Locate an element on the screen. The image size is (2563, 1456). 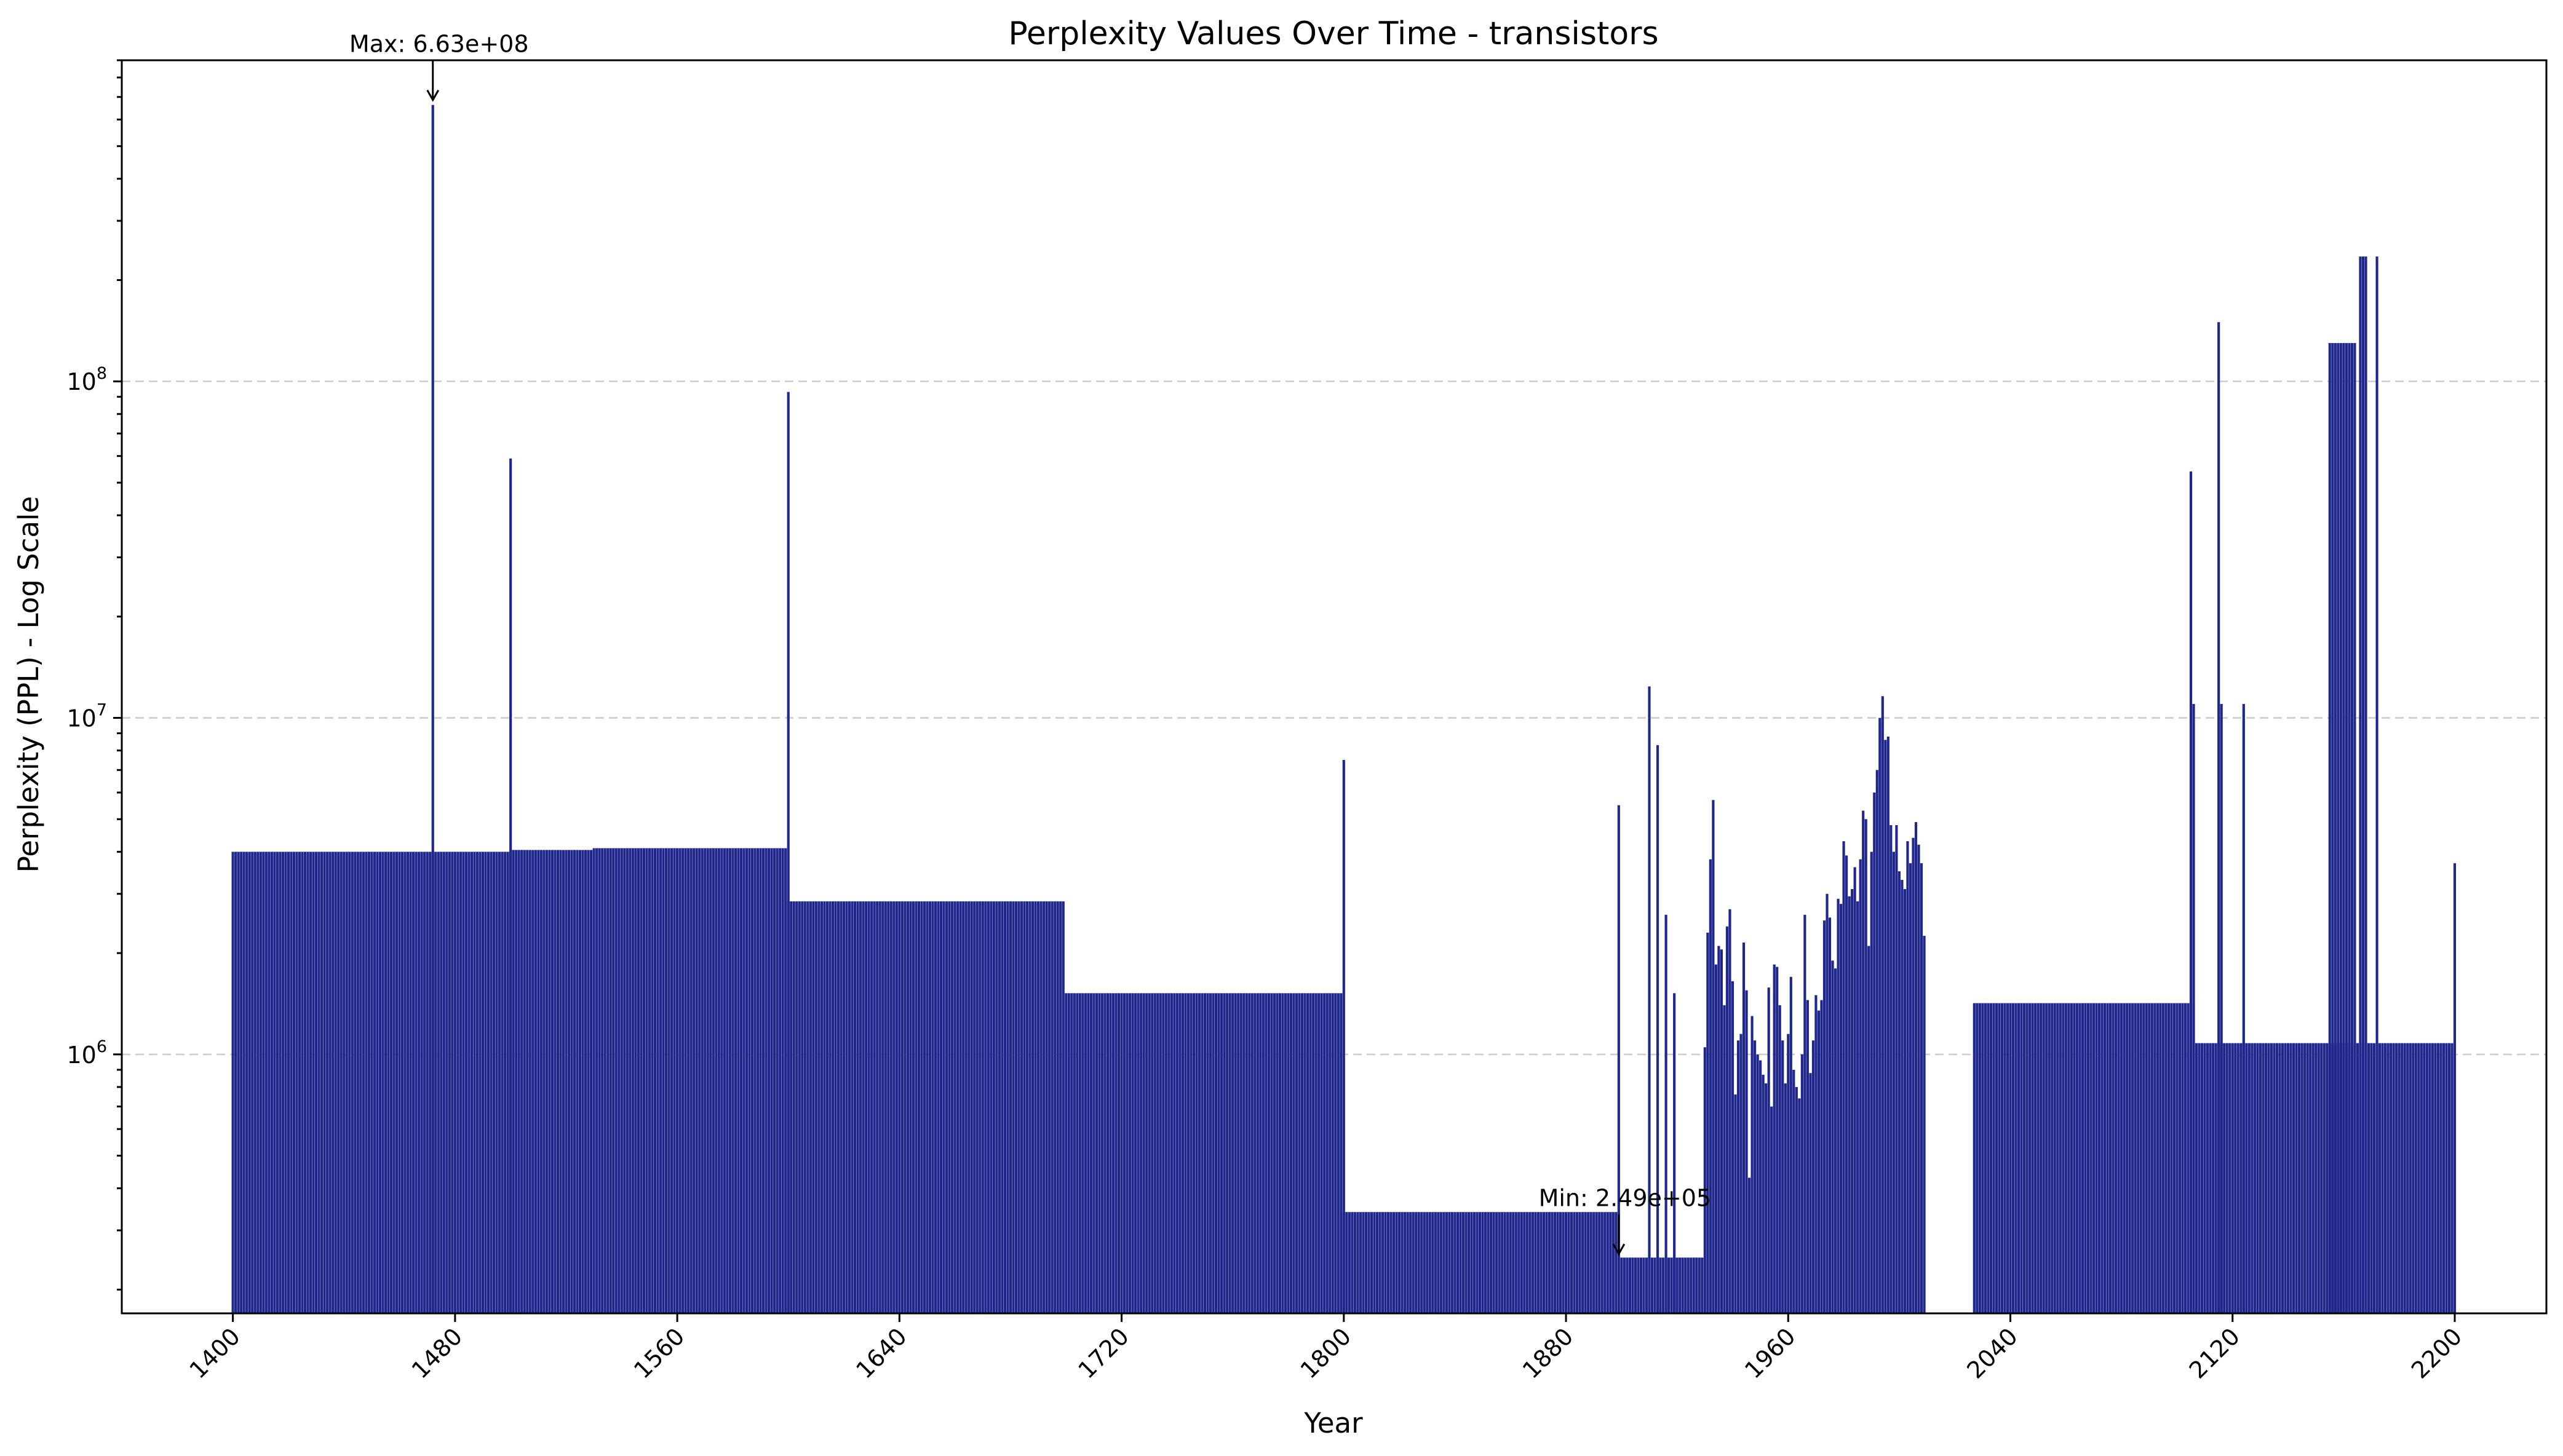
x-tick-label: 2200 is located at coordinates (2437, 1353).